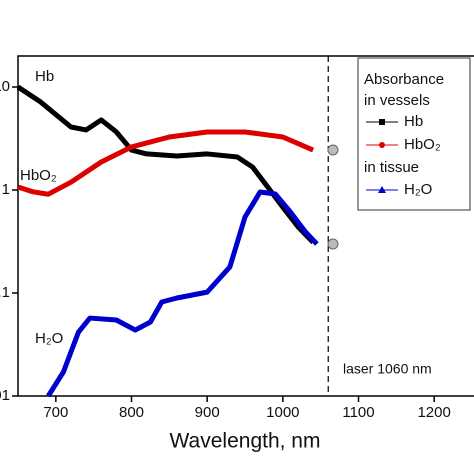 The image size is (474, 474). I want to click on legend-label: Hb, so click(413, 121).